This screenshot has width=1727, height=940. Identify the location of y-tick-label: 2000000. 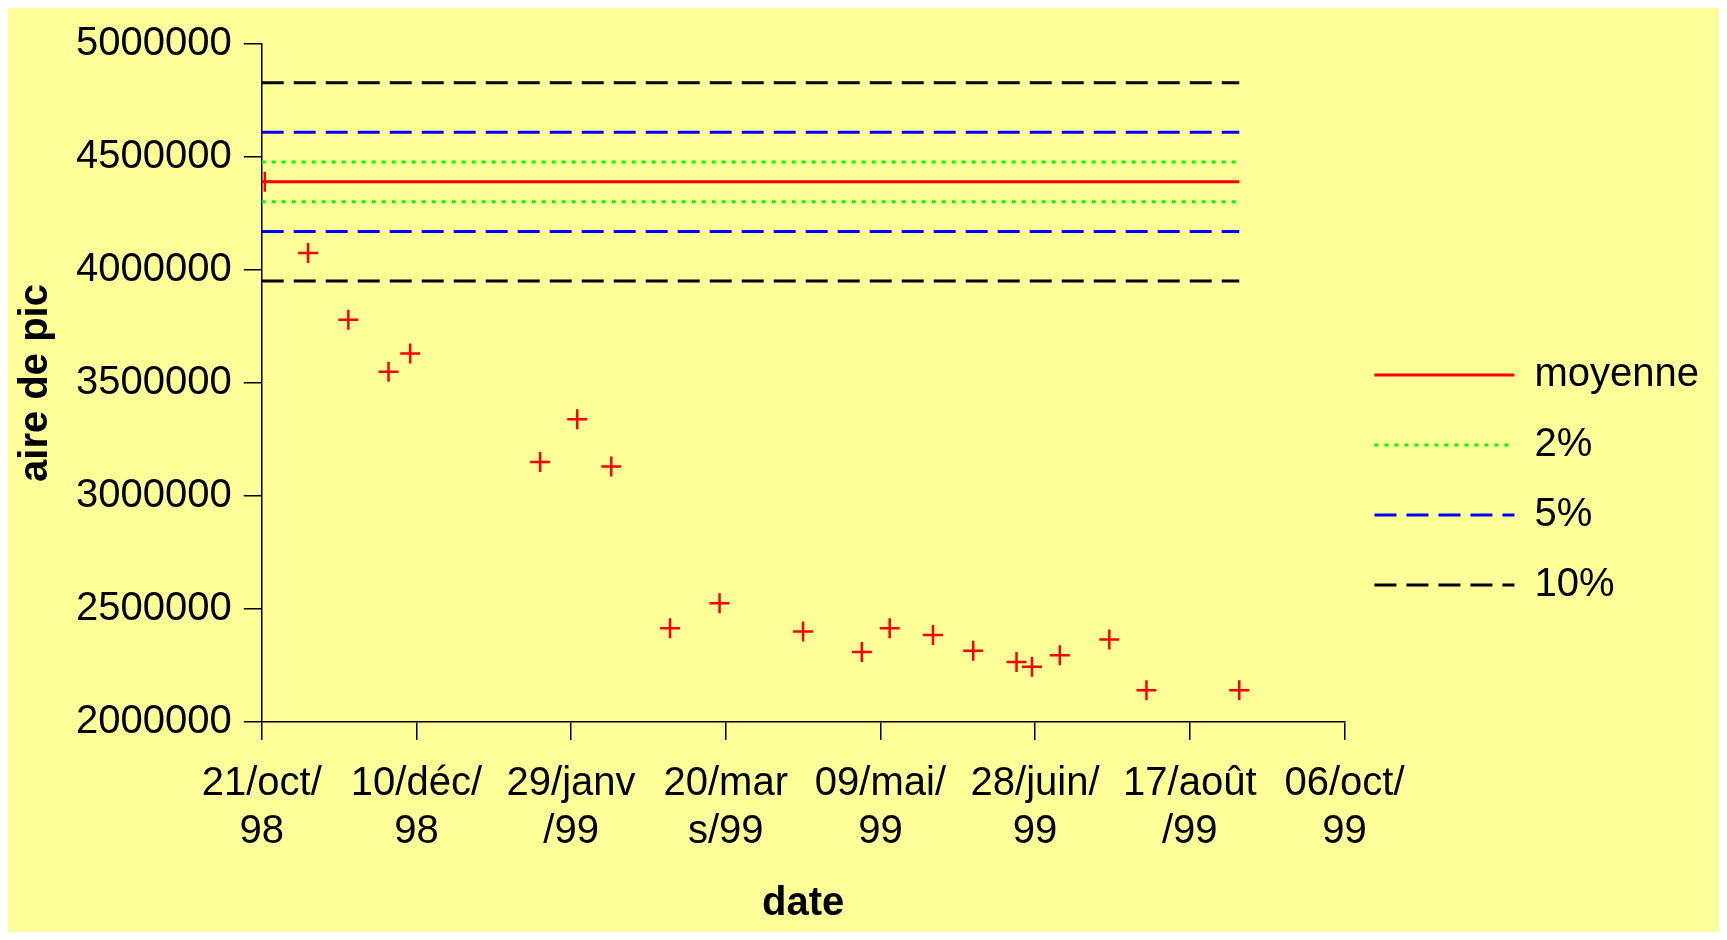
(153, 719).